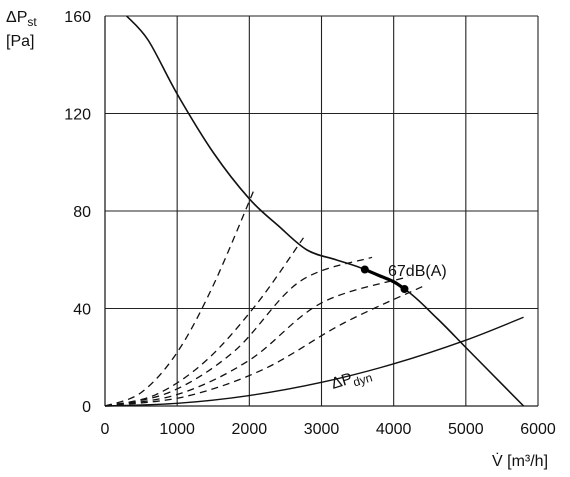 The height and width of the screenshot is (477, 570). I want to click on operating-points, so click(384, 279).